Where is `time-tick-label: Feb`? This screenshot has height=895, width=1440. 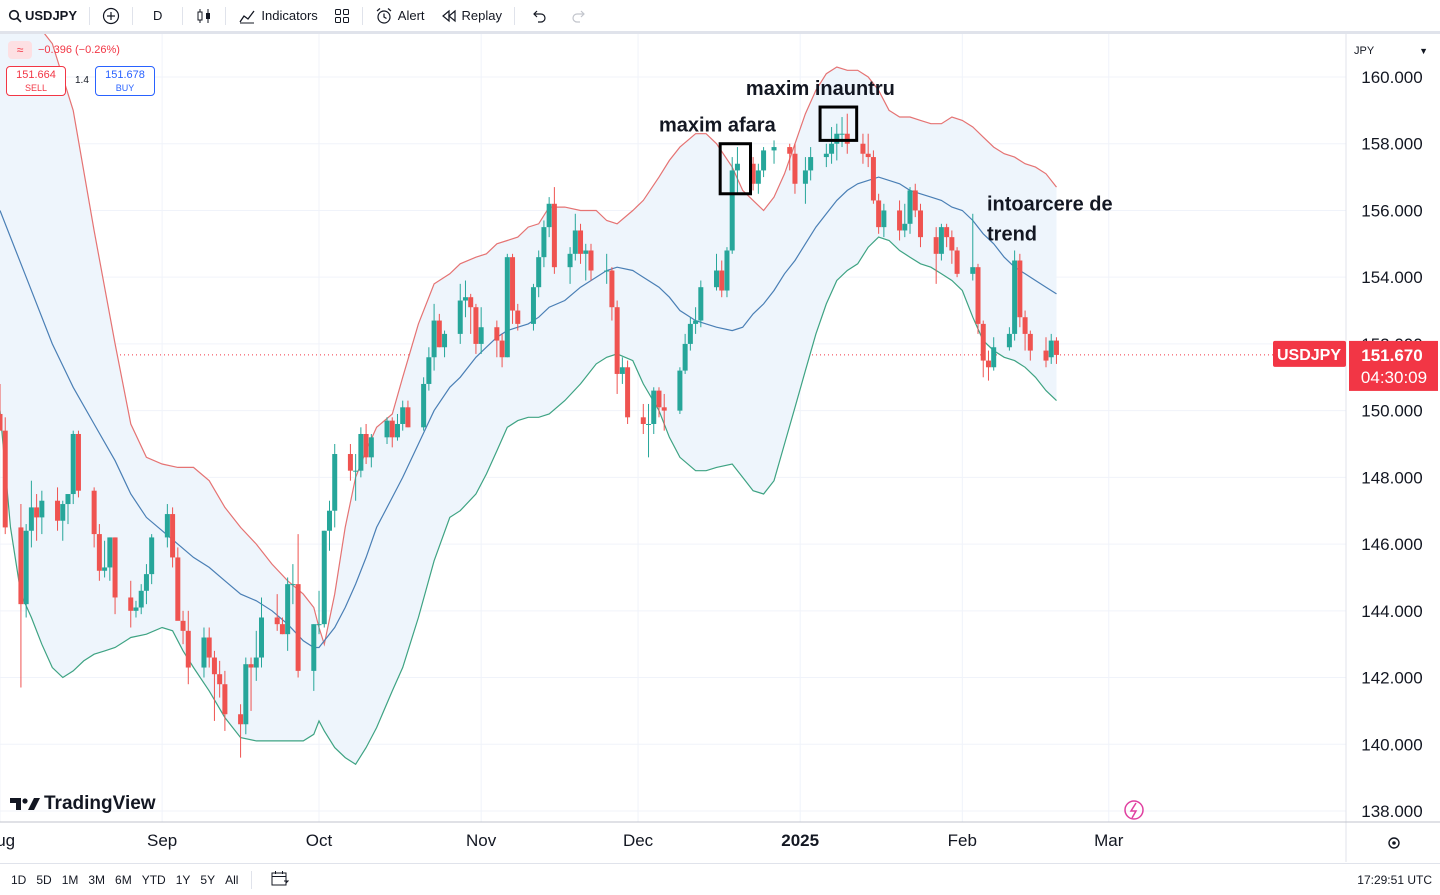
time-tick-label: Feb is located at coordinates (962, 840).